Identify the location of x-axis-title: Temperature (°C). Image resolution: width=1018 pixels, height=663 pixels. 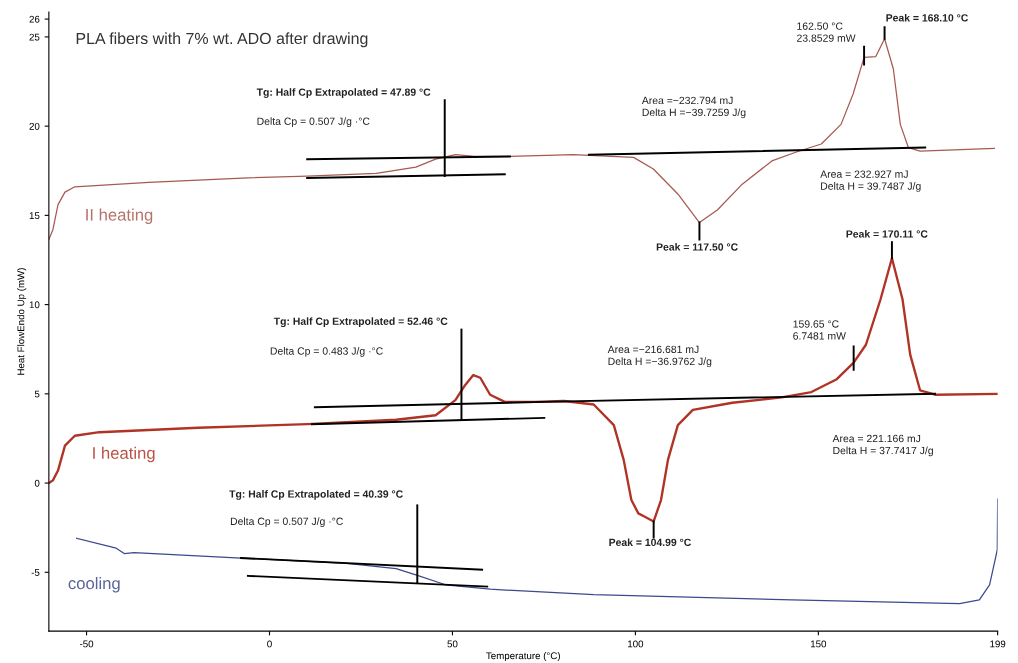
(523, 657).